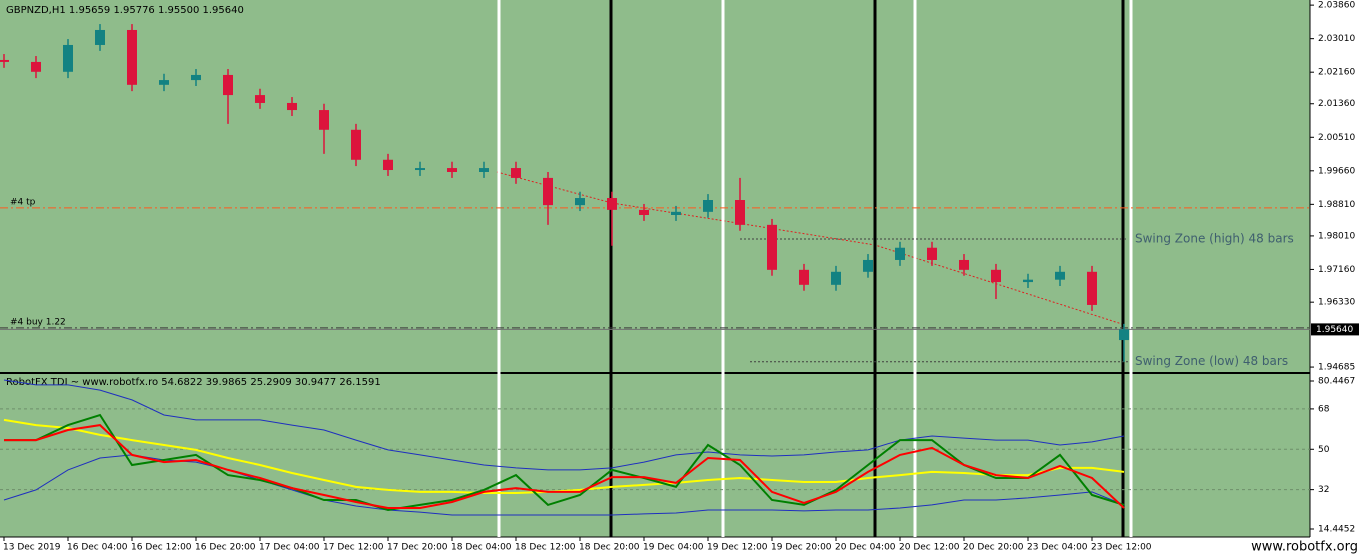 The height and width of the screenshot is (557, 1362). Describe the element at coordinates (1304, 547) in the screenshot. I see `watermark: www.robotfx.org` at that location.